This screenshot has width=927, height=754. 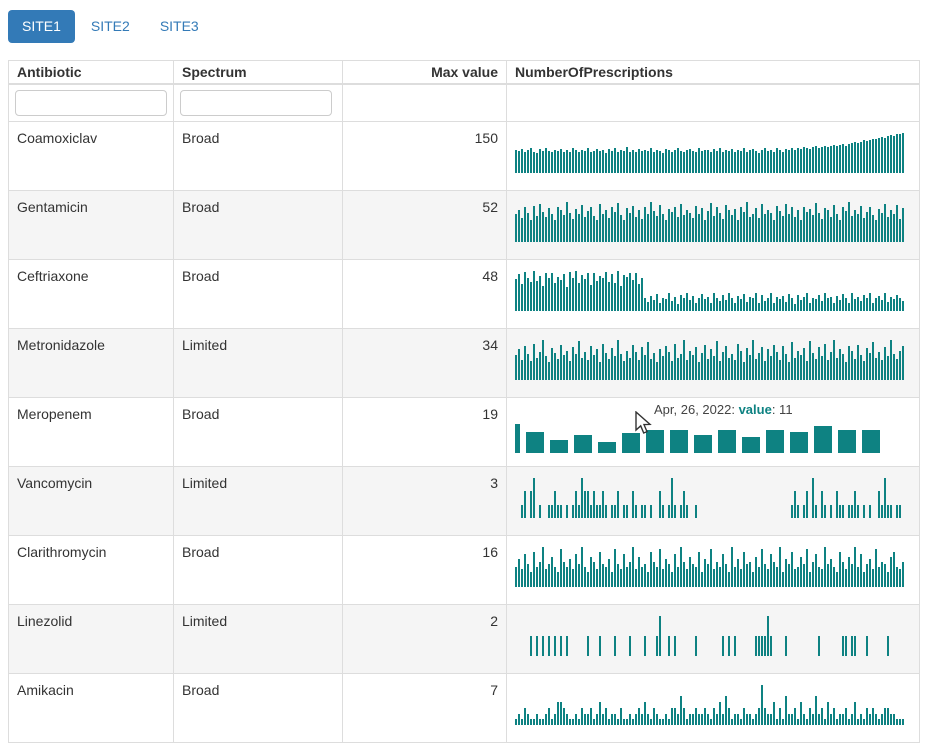 I want to click on max-value-cell: 16, so click(x=424, y=570).